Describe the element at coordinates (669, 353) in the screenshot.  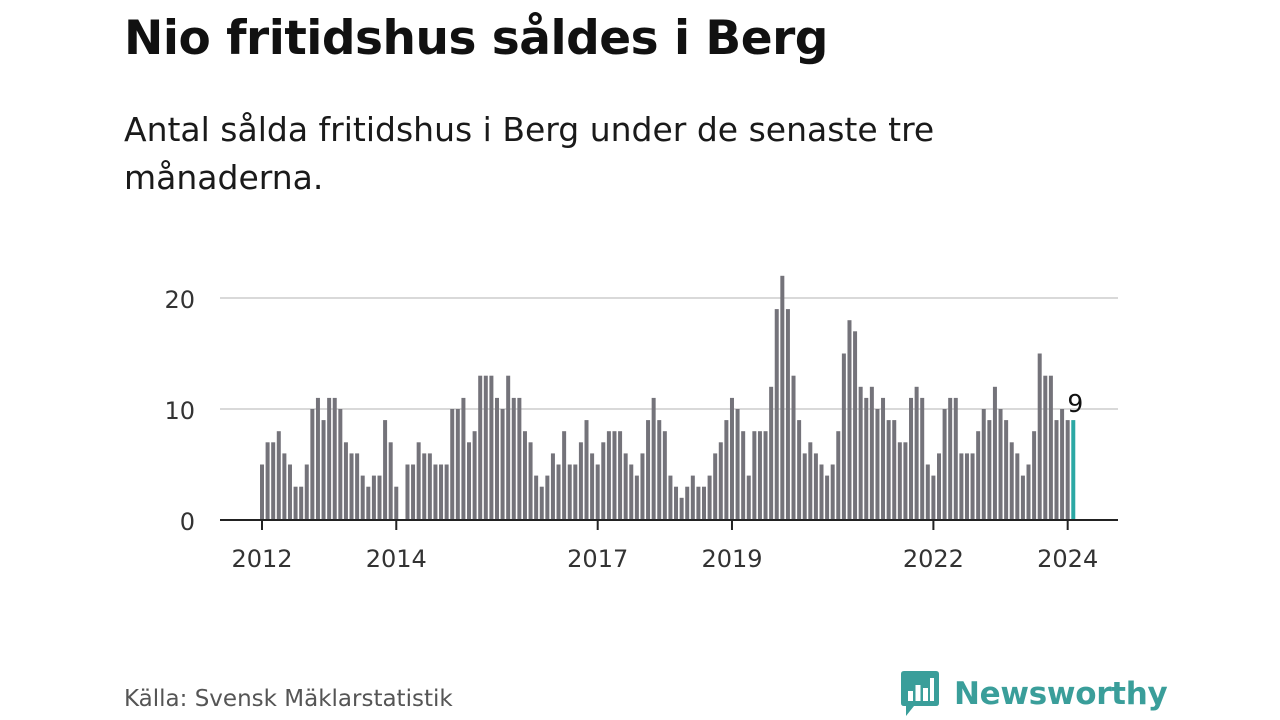
I see `grid-lines` at that location.